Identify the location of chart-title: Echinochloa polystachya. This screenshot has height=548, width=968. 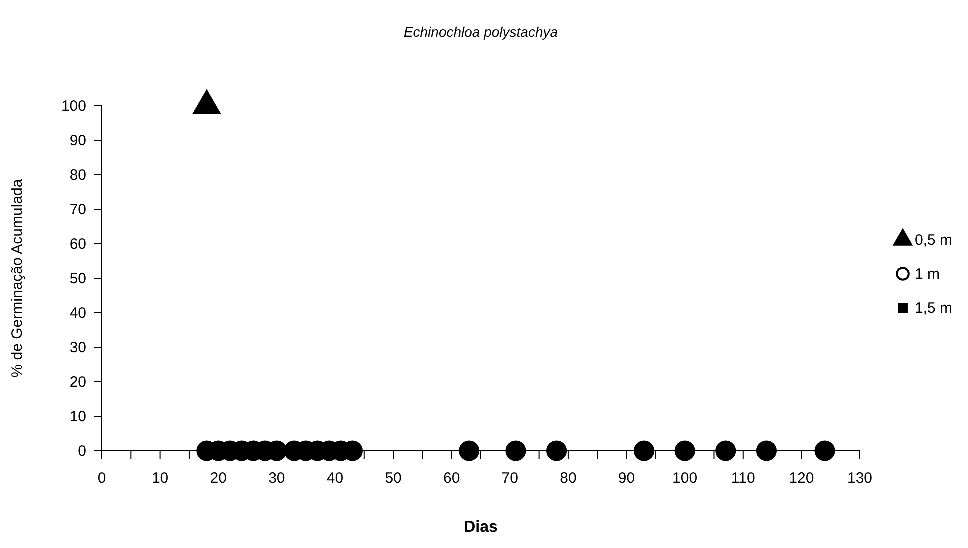
(481, 32).